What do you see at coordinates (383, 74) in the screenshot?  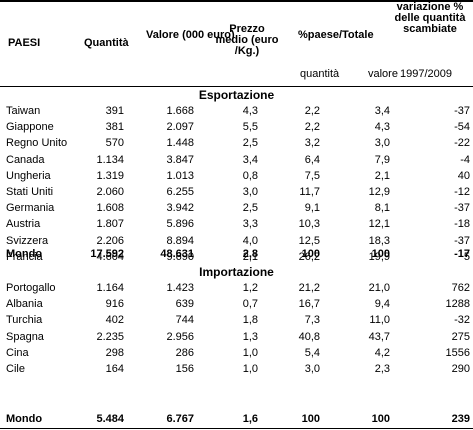 I see `subheader-valore: valore` at bounding box center [383, 74].